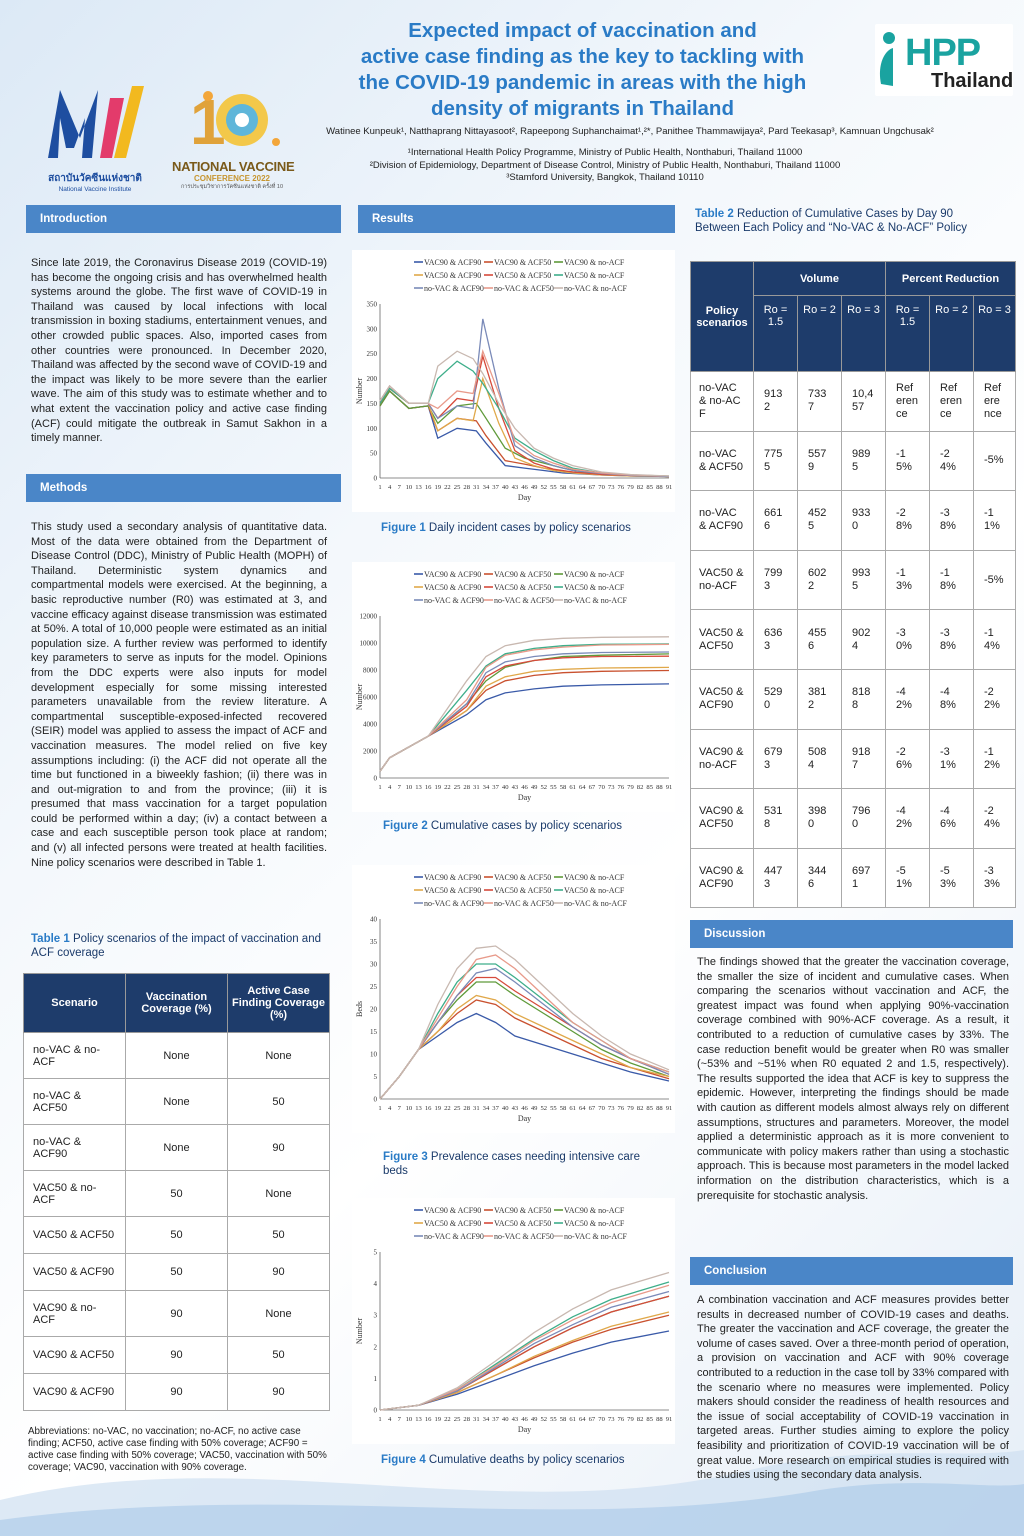 The width and height of the screenshot is (1024, 1536). I want to click on legend-item: no-VAC & ACF90, so click(449, 1236).